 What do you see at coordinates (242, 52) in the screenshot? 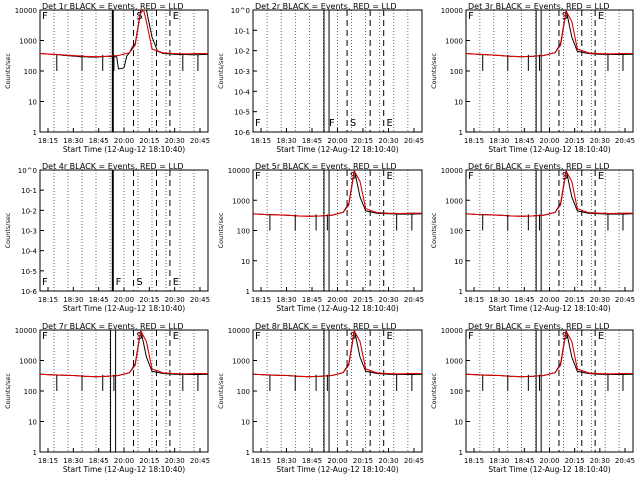
I see `y-tick-label: 10-2` at bounding box center [242, 52].